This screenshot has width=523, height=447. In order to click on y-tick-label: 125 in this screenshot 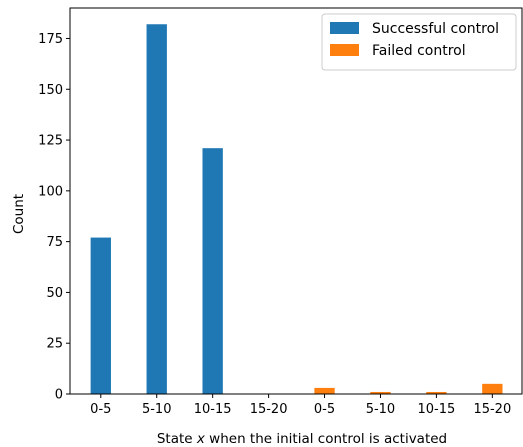, I will do `click(50, 141)`.